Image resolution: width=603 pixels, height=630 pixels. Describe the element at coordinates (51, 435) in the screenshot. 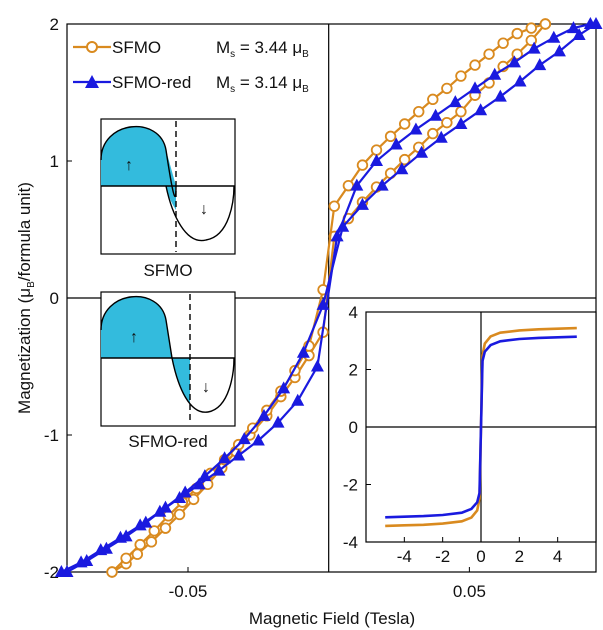

I see `main-y-tick-label: -1` at that location.